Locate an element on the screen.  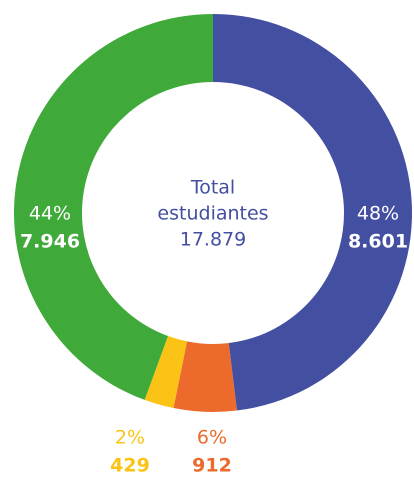
value-label: 8.601 is located at coordinates (378, 242).